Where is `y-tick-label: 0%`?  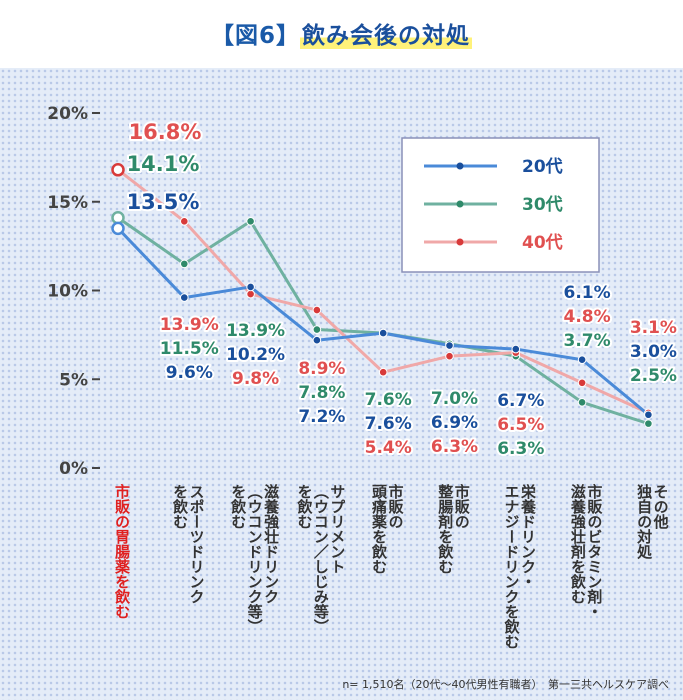 y-tick-label: 0% is located at coordinates (73, 469).